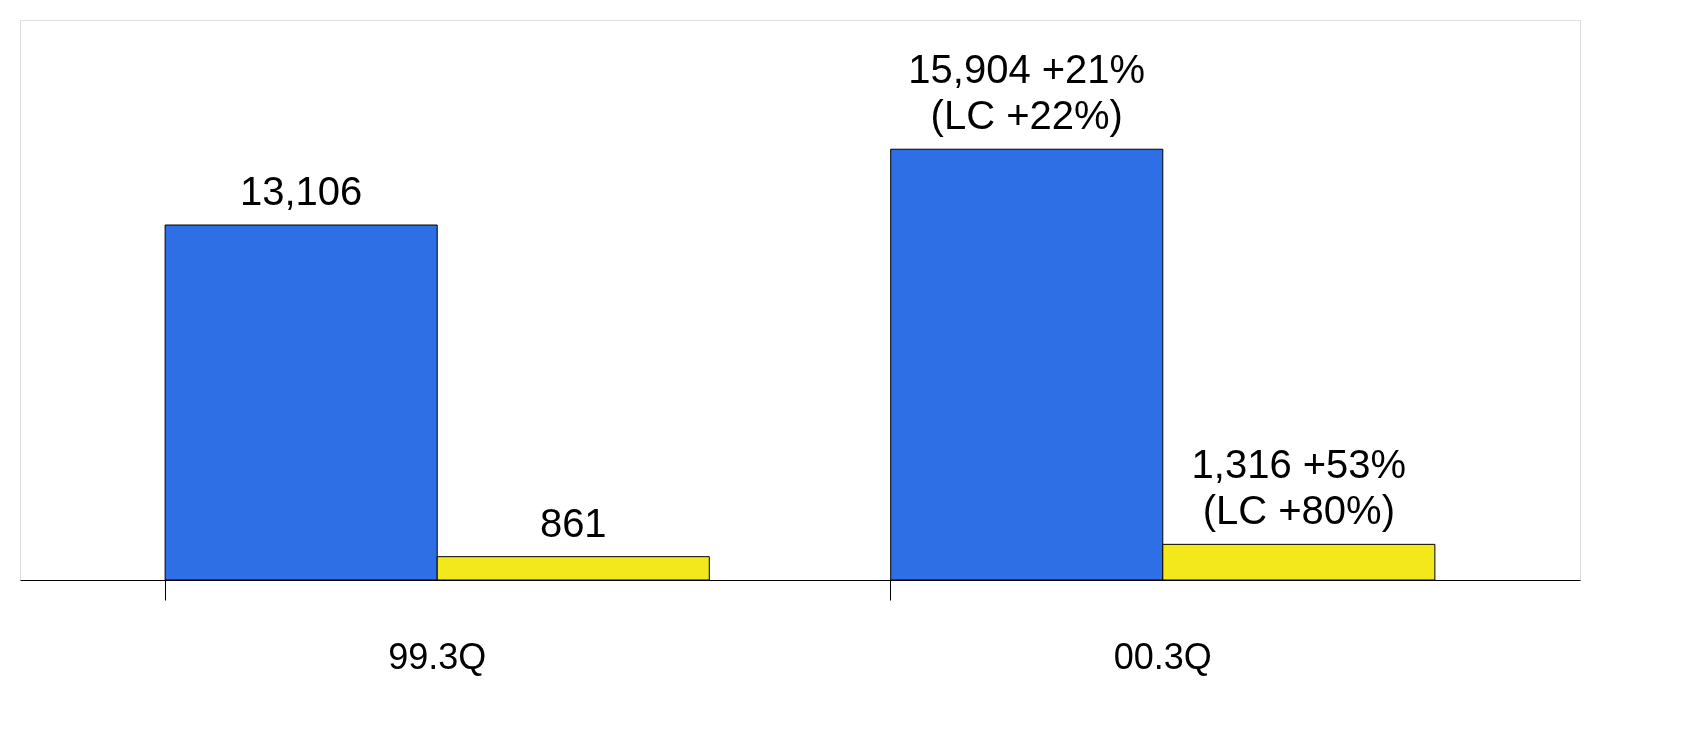 This screenshot has width=1700, height=748. Describe the element at coordinates (573, 522) in the screenshot. I see `data-label: 861` at that location.